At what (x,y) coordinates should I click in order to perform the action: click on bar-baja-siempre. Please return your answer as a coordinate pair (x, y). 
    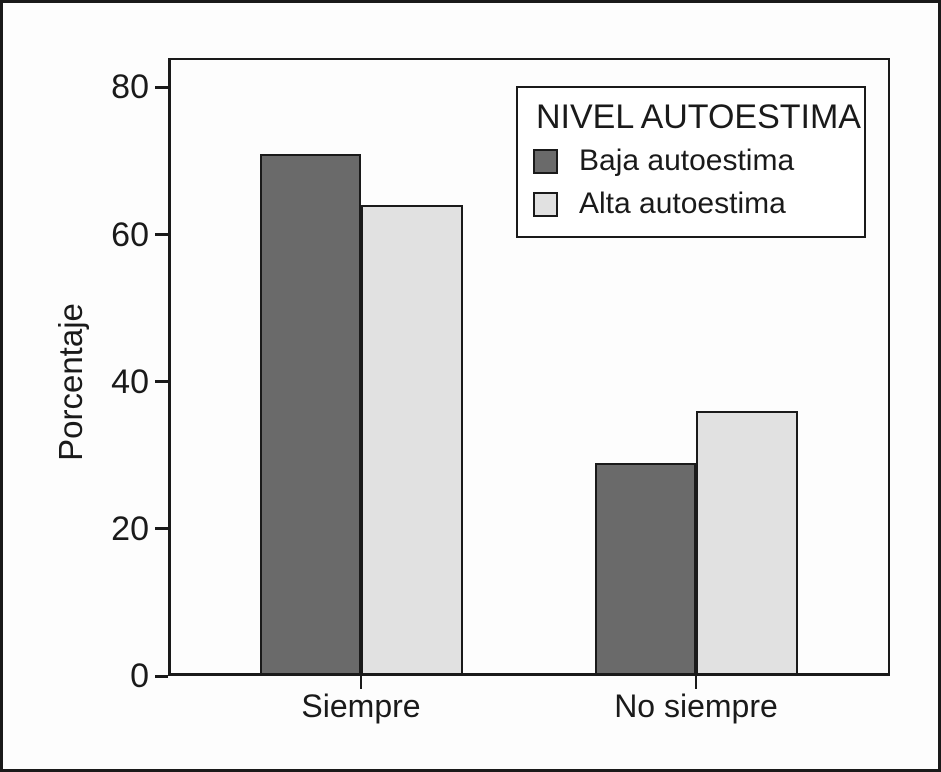
    Looking at the image, I should click on (310, 414).